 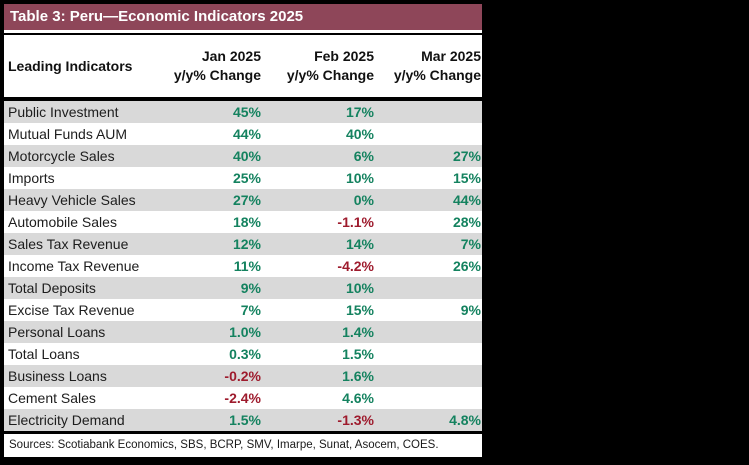 I want to click on value-feb: -1.3%, so click(x=355, y=420).